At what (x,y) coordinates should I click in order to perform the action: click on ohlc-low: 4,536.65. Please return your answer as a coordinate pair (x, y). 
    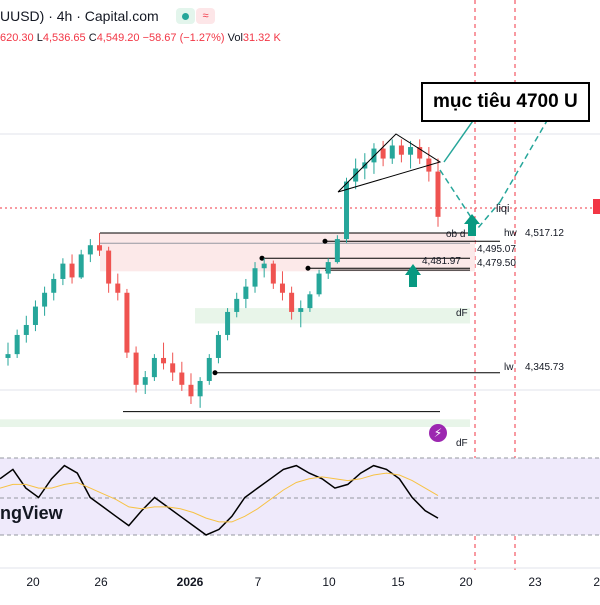
    Looking at the image, I should click on (64, 38).